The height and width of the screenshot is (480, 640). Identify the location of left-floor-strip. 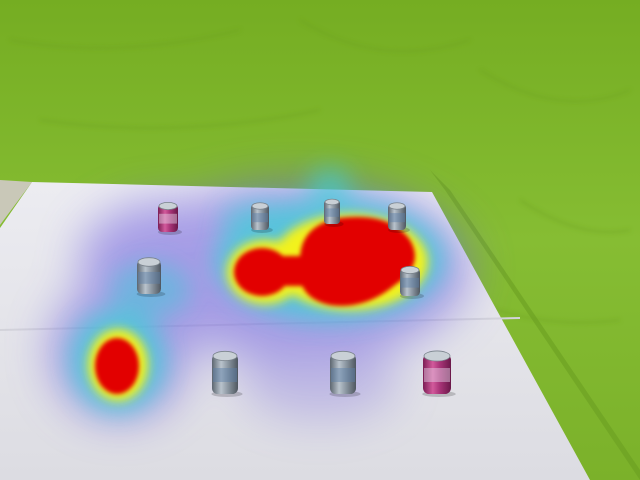
(16, 202).